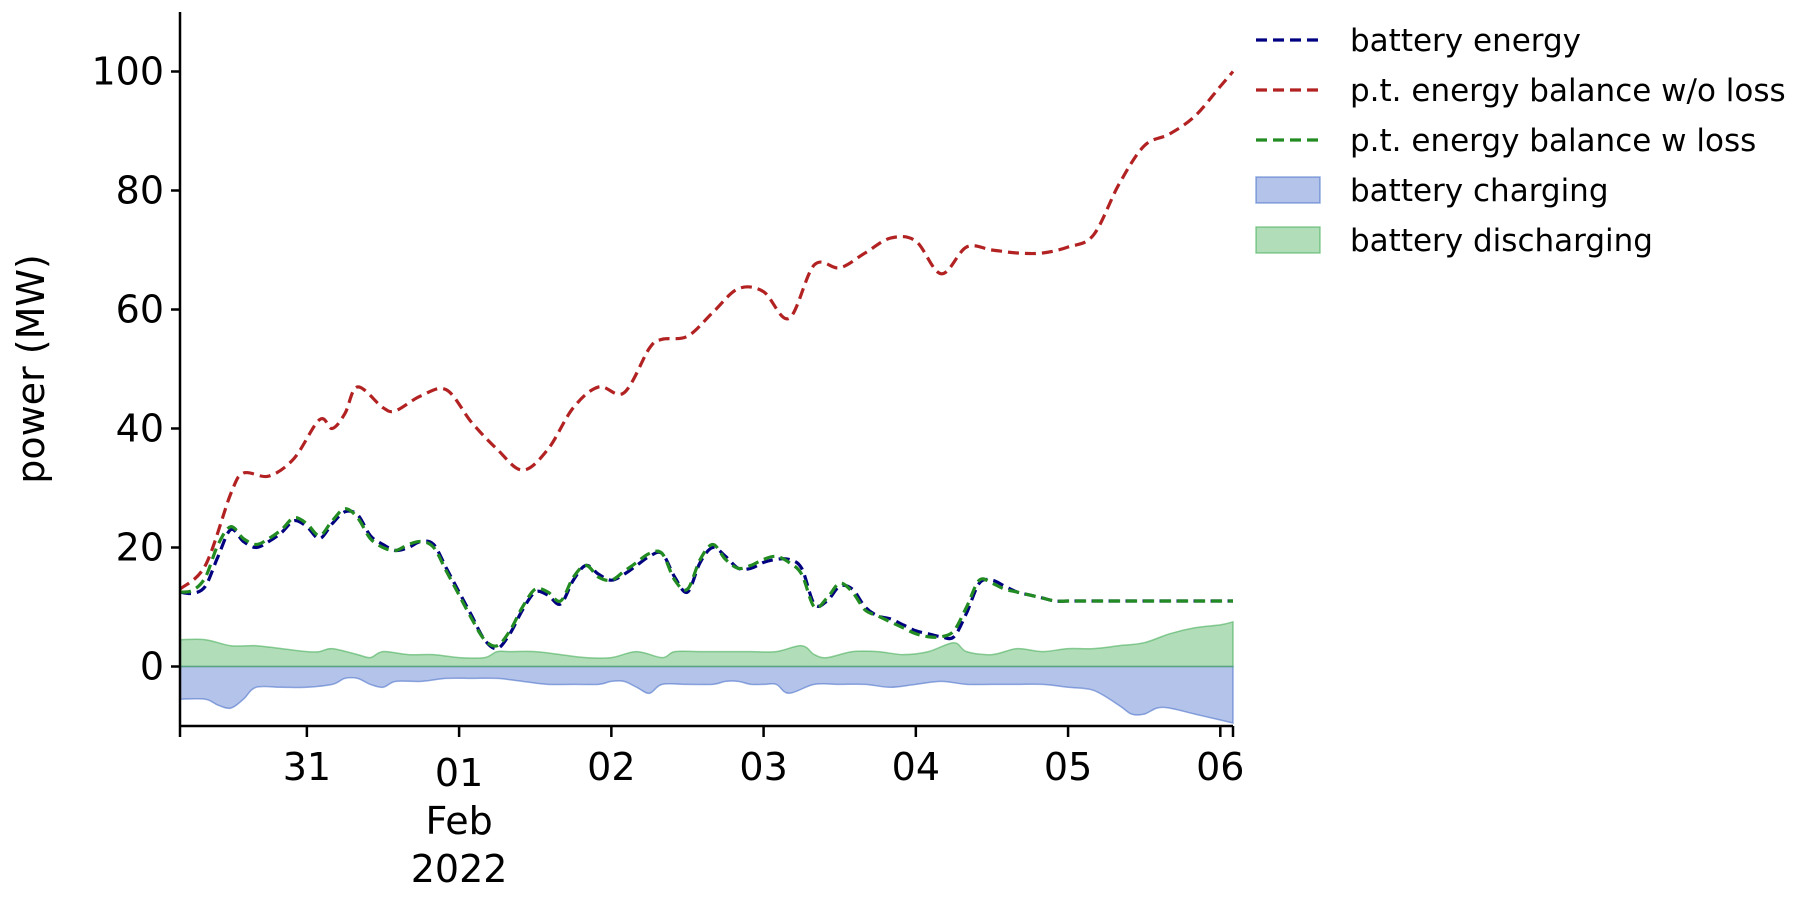 This screenshot has height=900, width=1800. Describe the element at coordinates (307, 767) in the screenshot. I see `x-tick-label: 31` at that location.